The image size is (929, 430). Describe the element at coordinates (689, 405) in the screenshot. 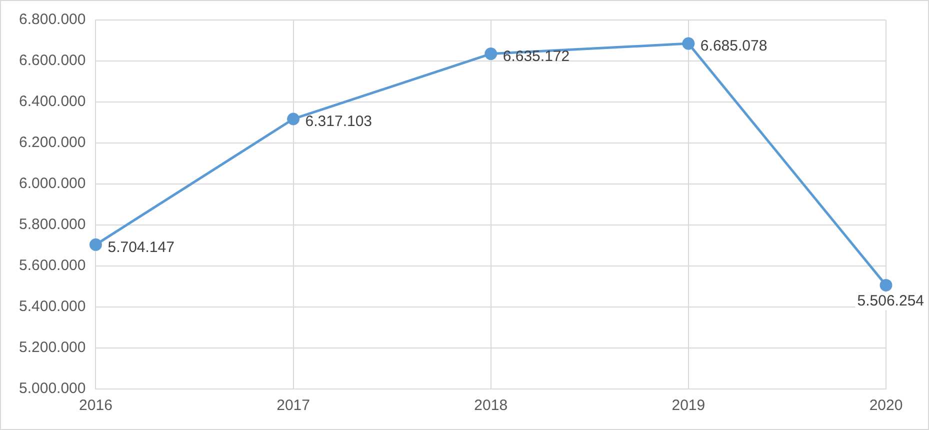

I see `x-tick-label: 2019` at that location.